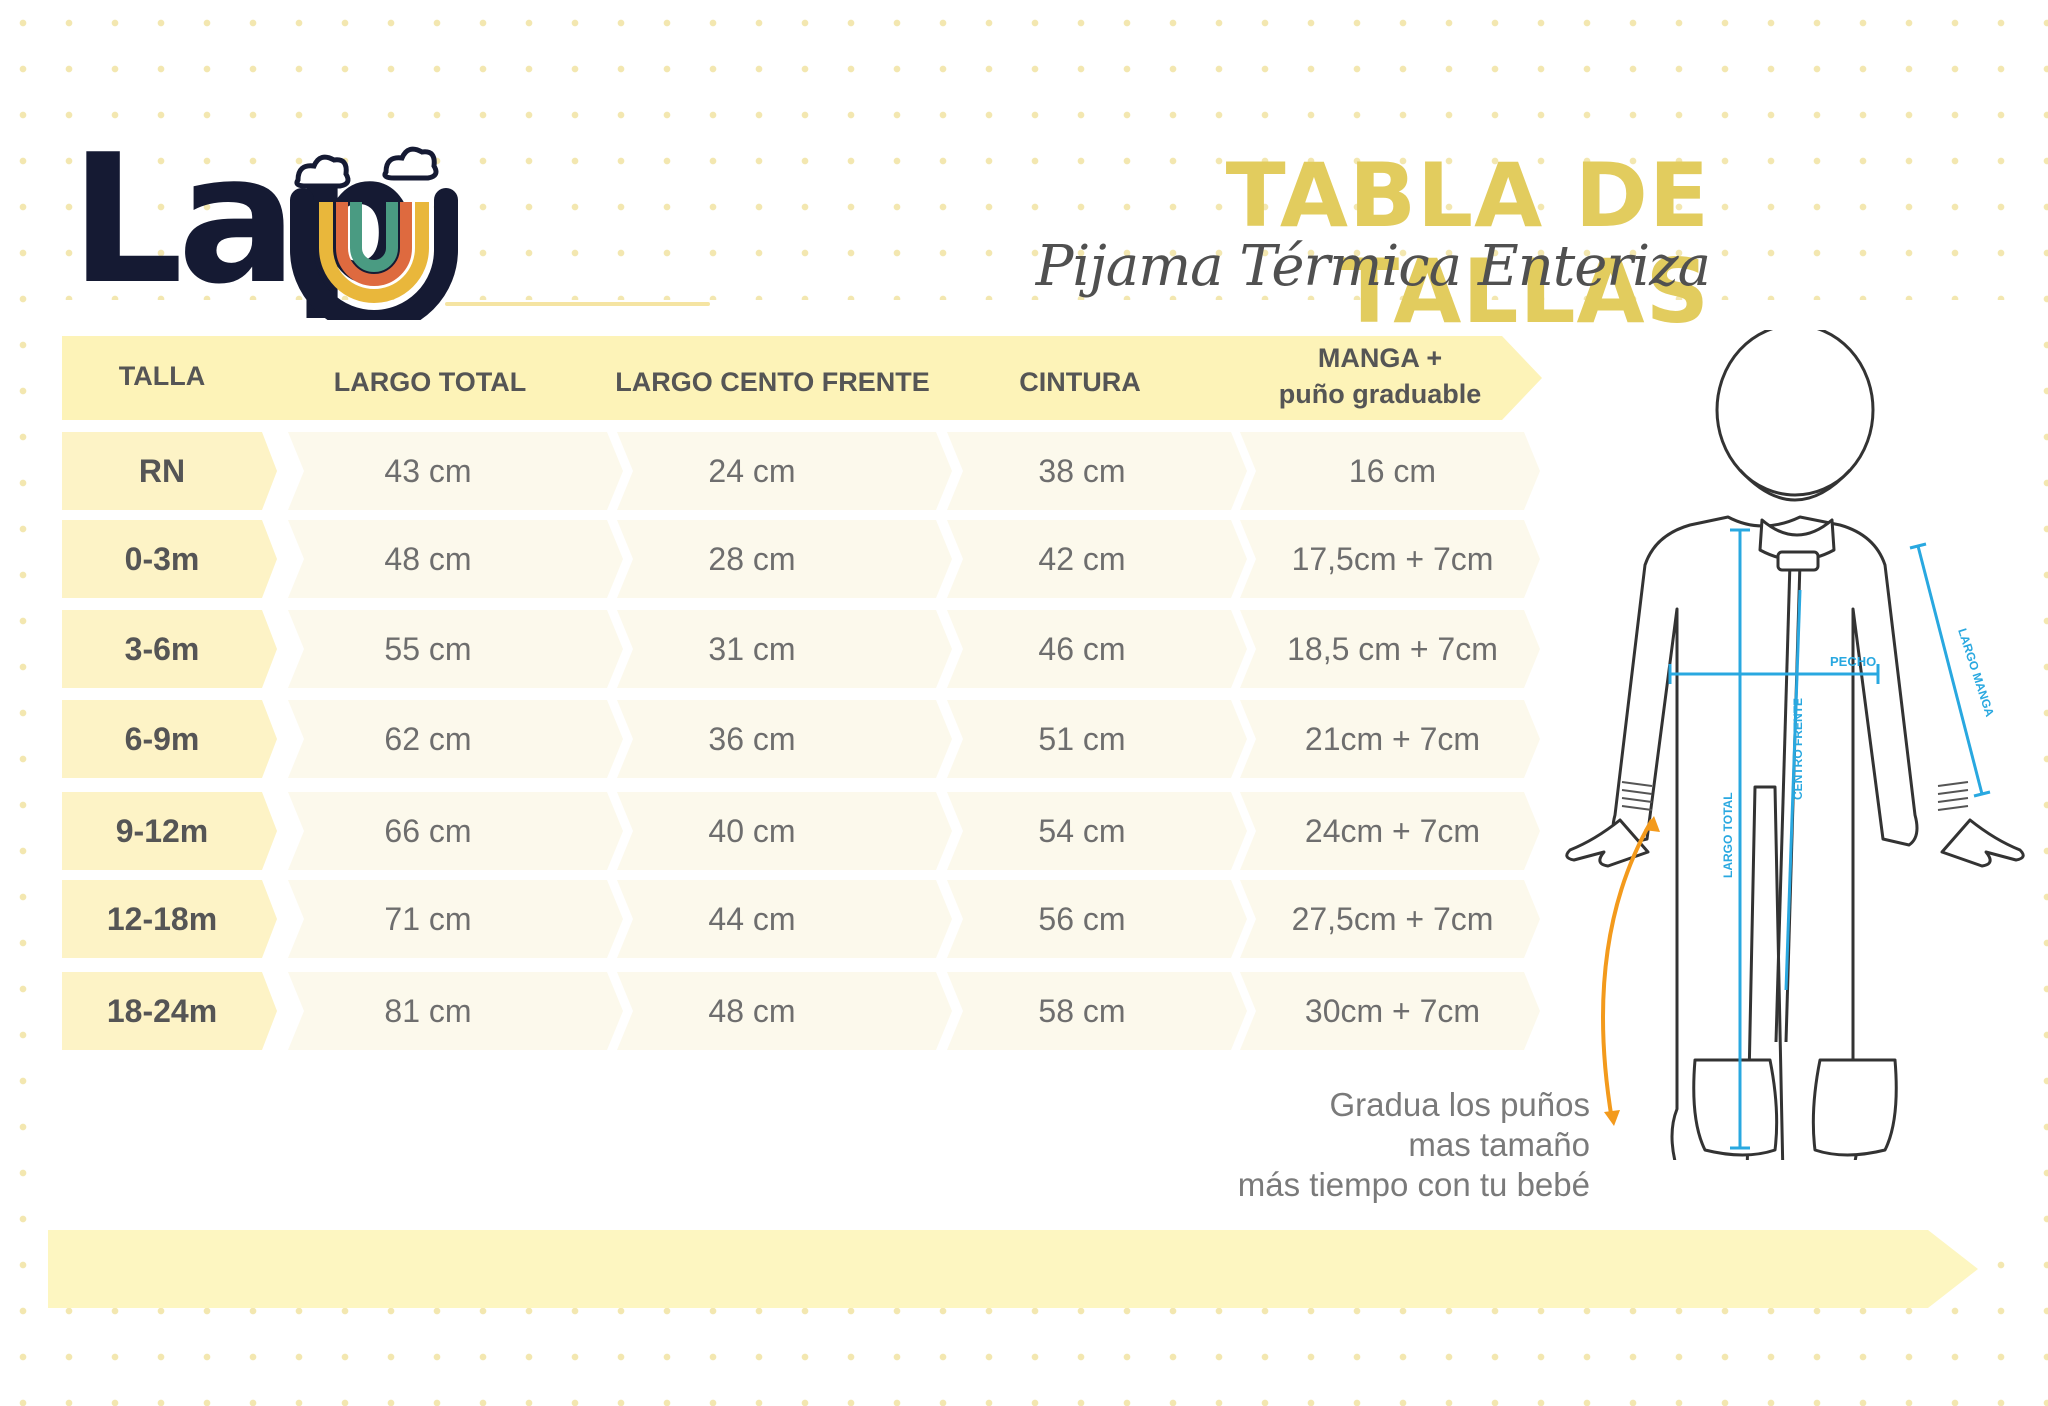  What do you see at coordinates (374, 233) in the screenshot?
I see `rainbow-logo-icon` at bounding box center [374, 233].